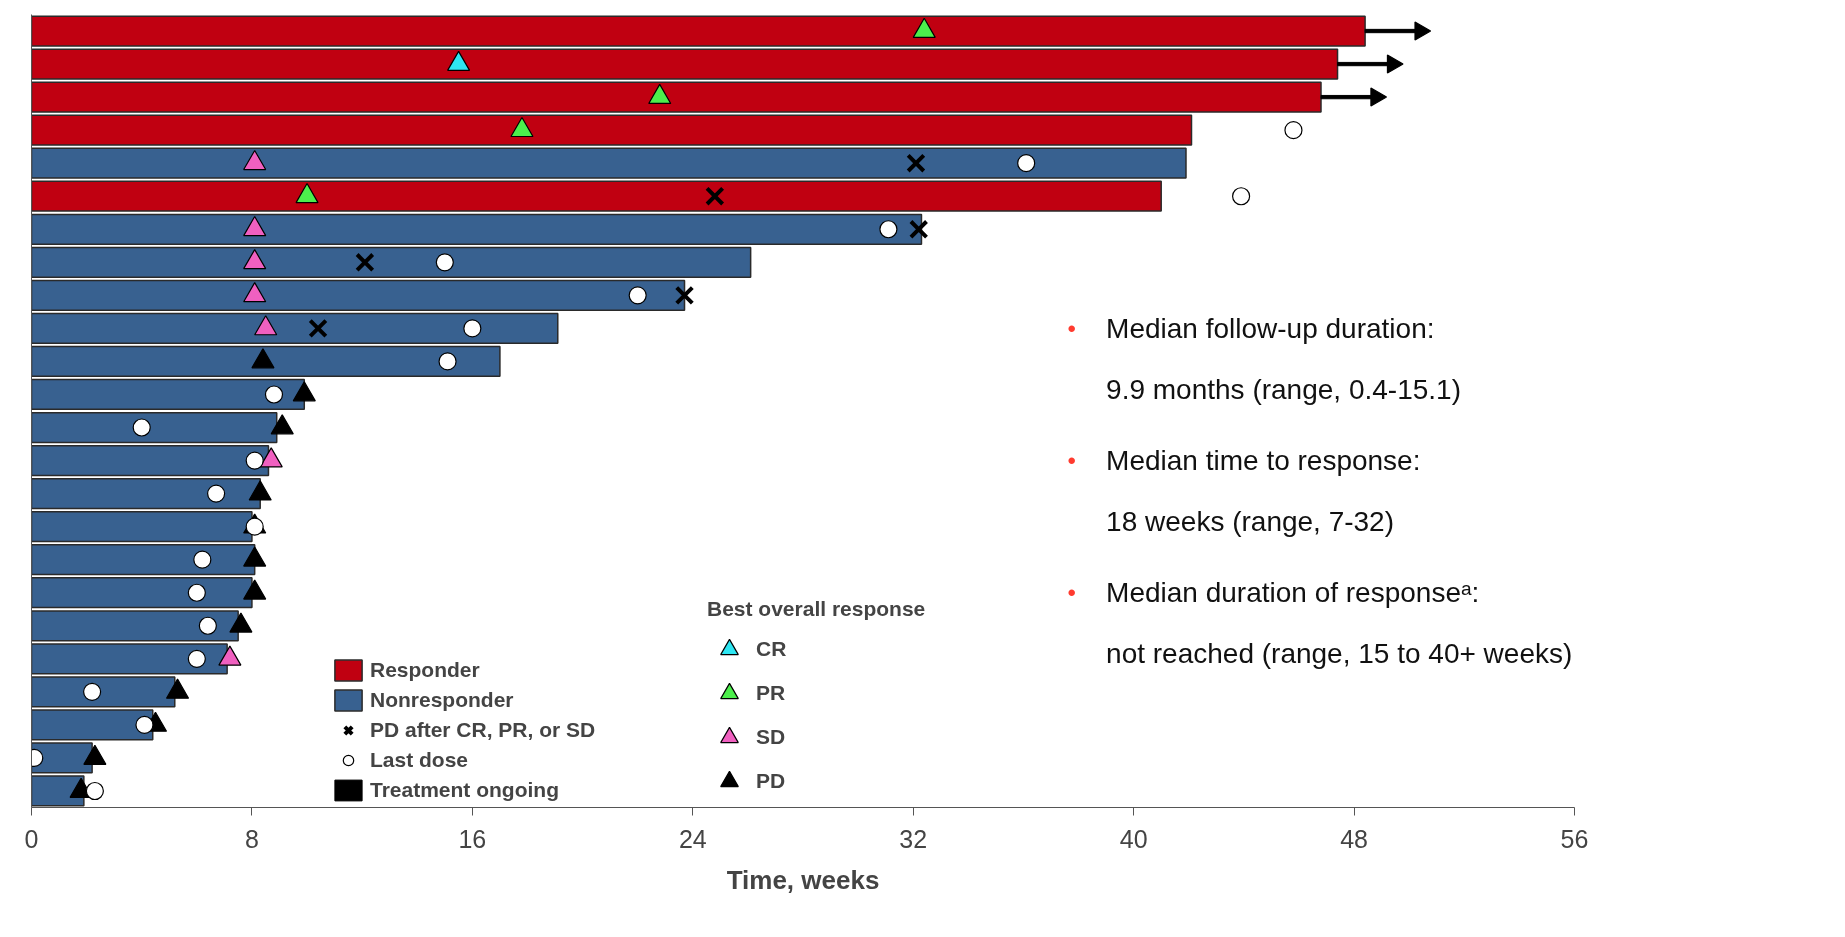 The image size is (1845, 937). I want to click on legend-label: Last dose, so click(419, 760).